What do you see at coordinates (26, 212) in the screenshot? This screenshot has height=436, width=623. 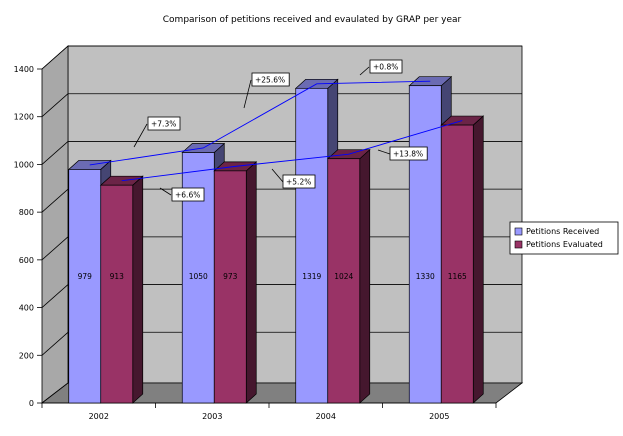 I see `y-tick-label: 800` at bounding box center [26, 212].